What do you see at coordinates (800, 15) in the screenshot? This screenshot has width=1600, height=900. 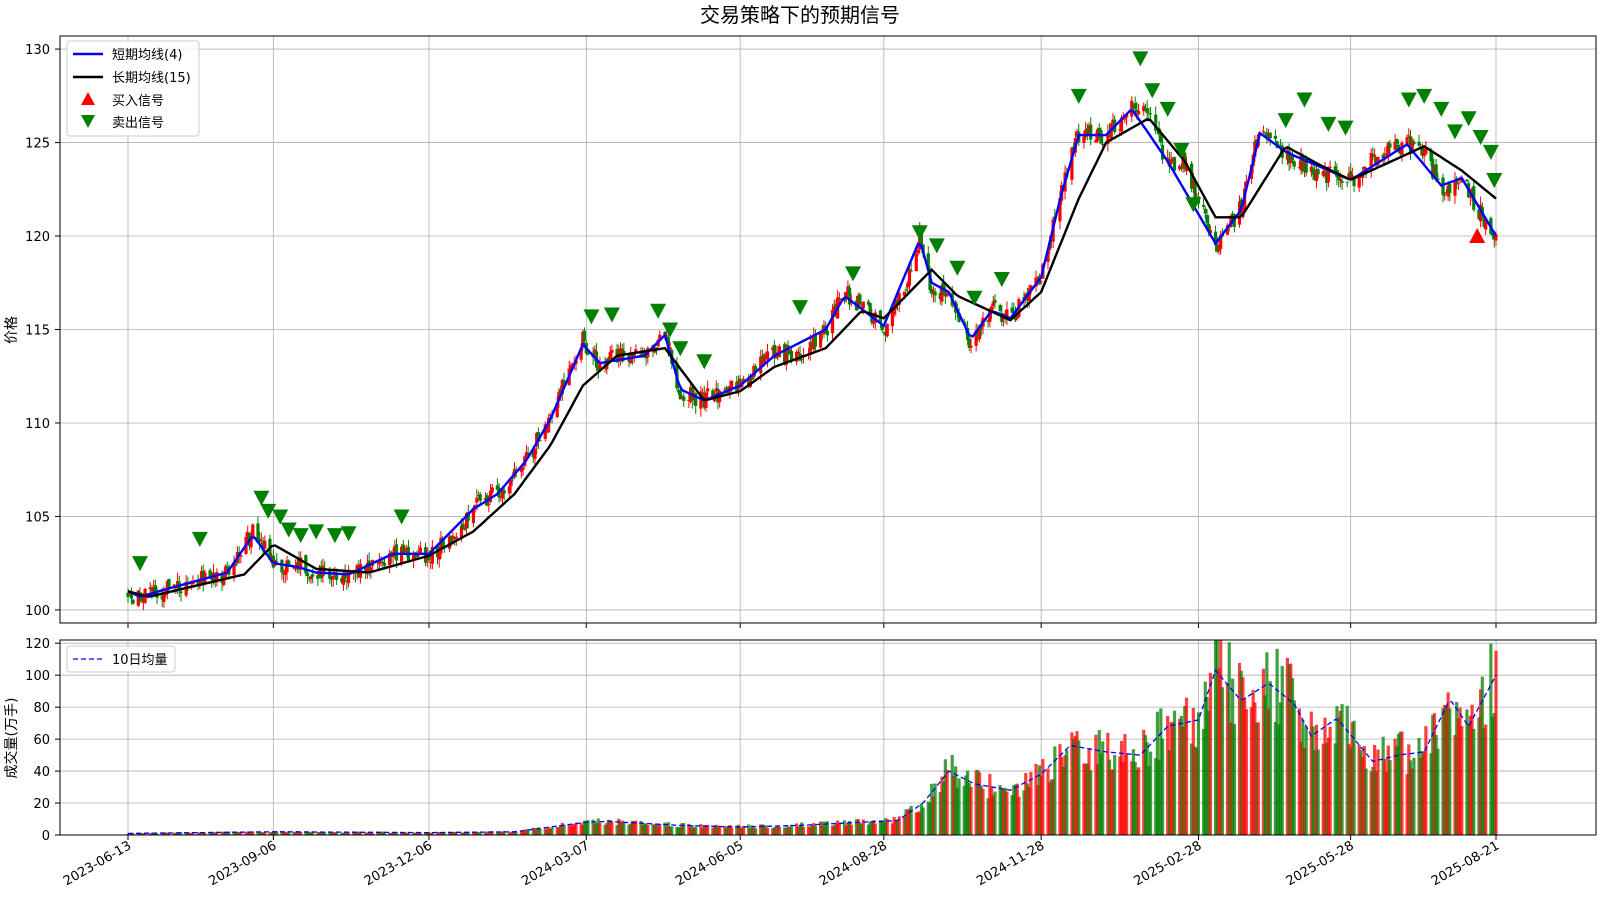 I see `chart-title: 交易策略下的预期信号` at bounding box center [800, 15].